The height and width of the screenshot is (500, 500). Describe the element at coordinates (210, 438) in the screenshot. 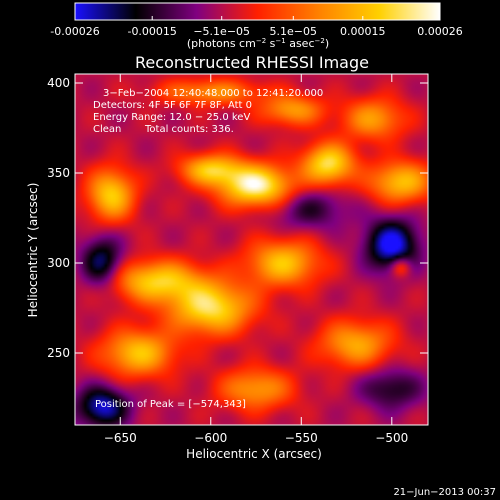

I see `x-tick-label: −600` at that location.